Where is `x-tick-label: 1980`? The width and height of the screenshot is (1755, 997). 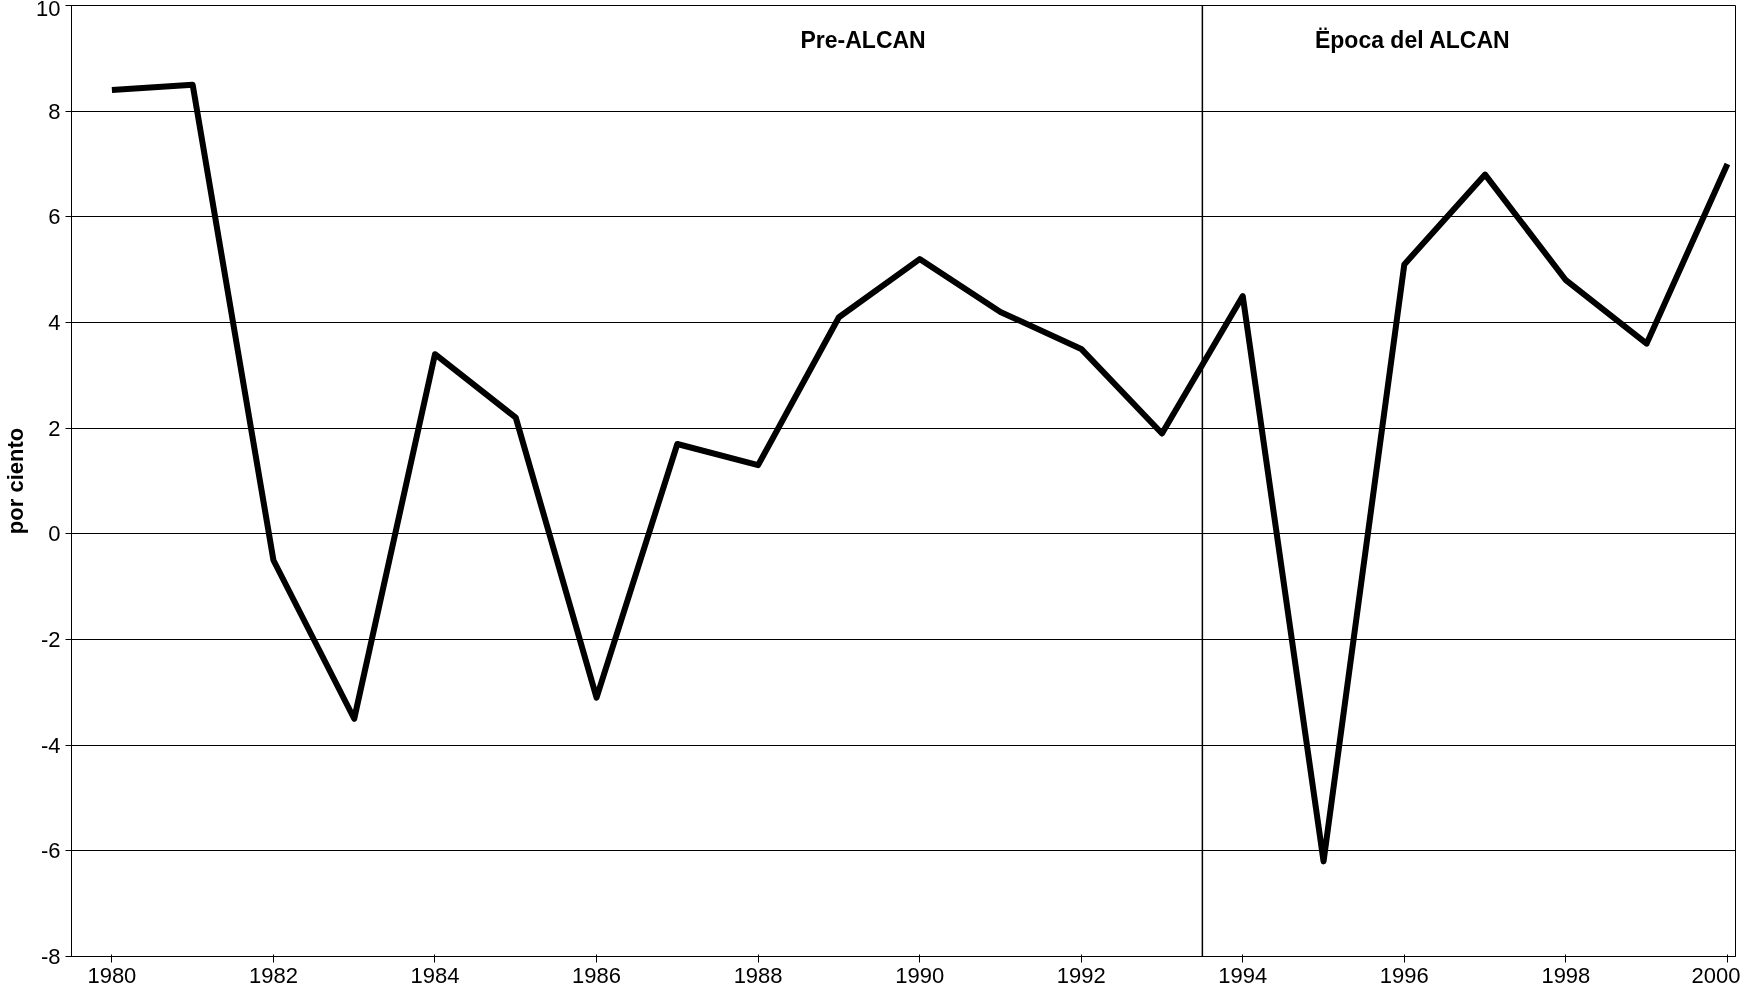 x-tick-label: 1980 is located at coordinates (112, 975).